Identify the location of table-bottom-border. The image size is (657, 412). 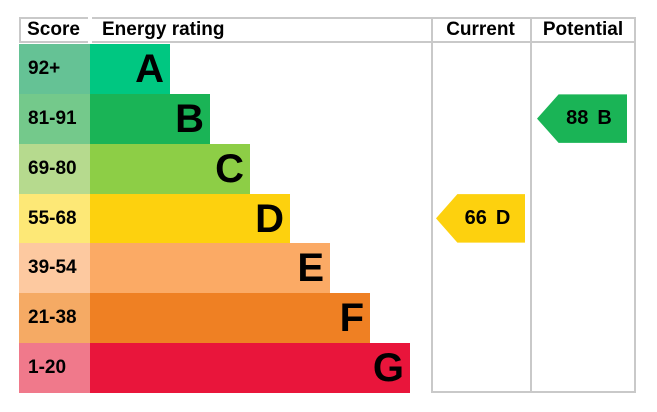
(533, 392).